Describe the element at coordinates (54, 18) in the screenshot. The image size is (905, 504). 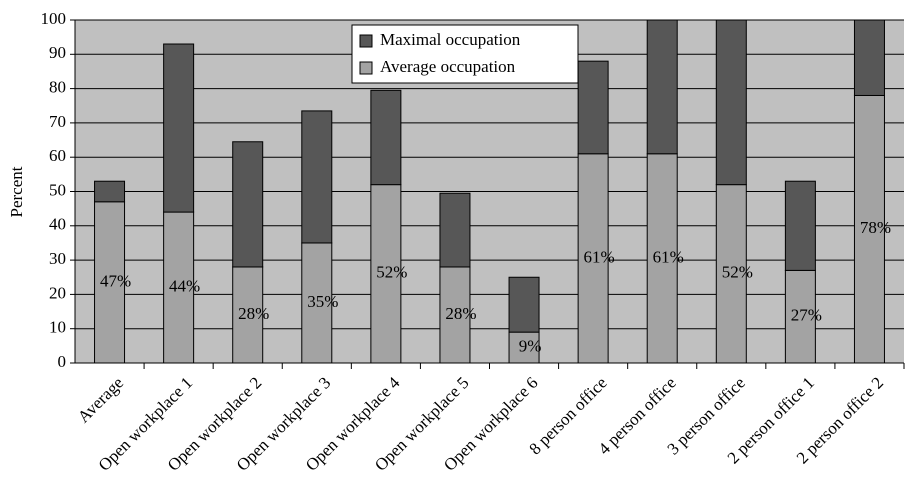
I see `y-tick-label: 100` at that location.